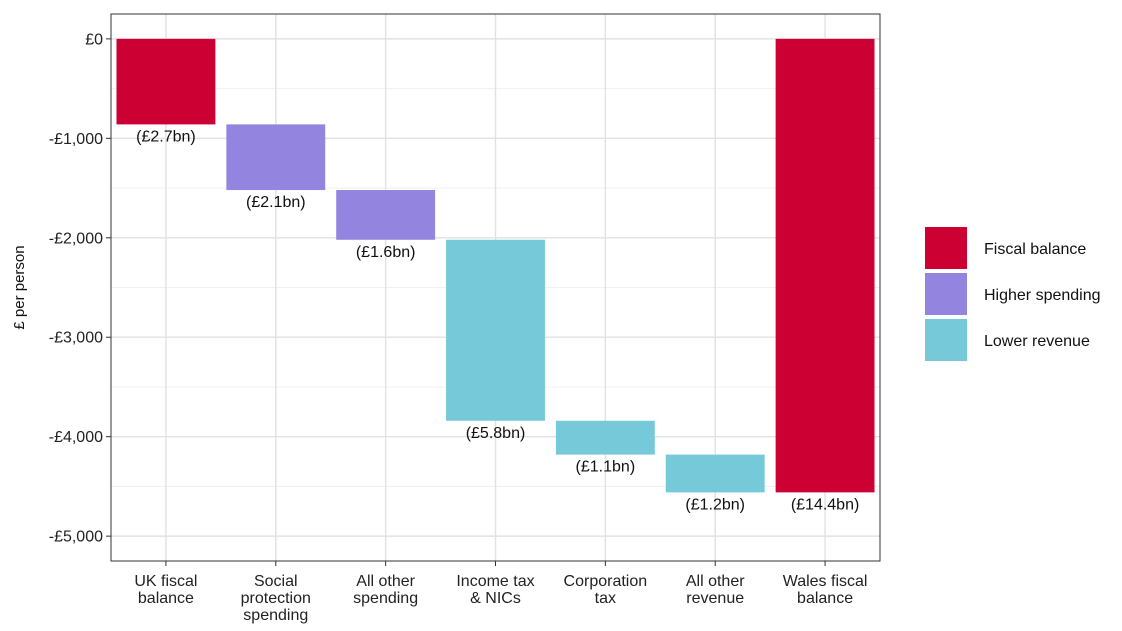  Describe the element at coordinates (276, 581) in the screenshot. I see `x-tick-label: Social` at that location.